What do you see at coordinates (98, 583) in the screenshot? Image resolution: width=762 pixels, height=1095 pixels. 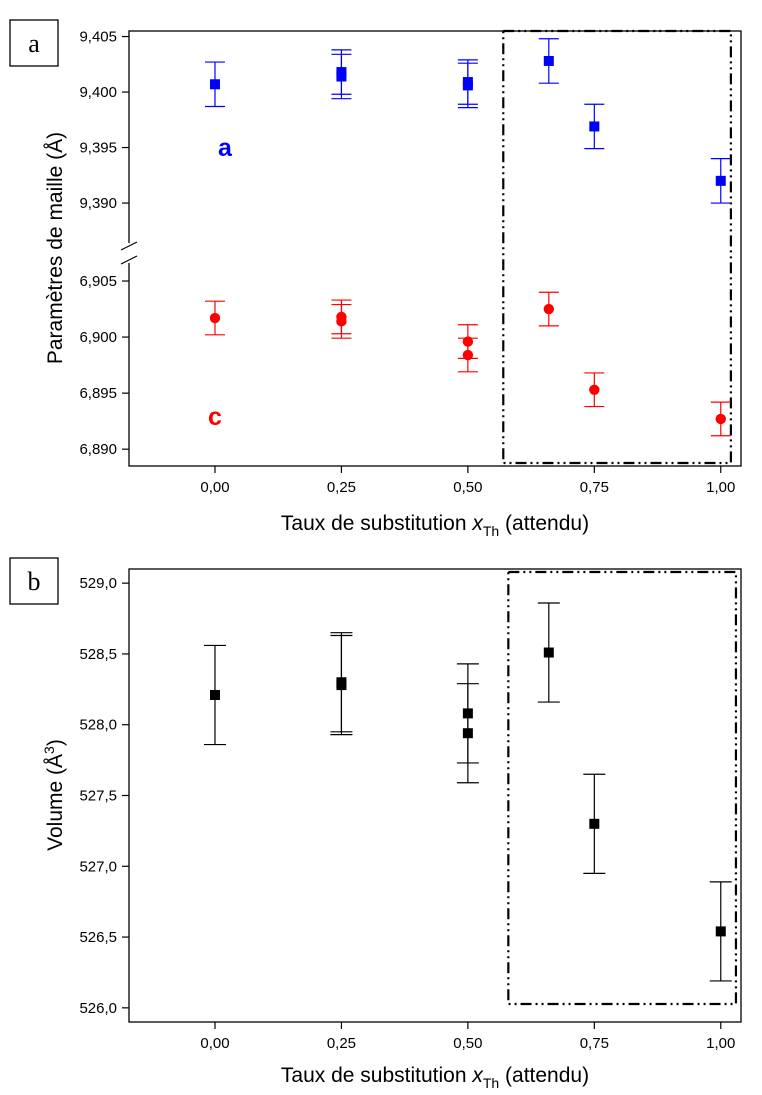 I see `y-tick-label: 529,0` at bounding box center [98, 583].